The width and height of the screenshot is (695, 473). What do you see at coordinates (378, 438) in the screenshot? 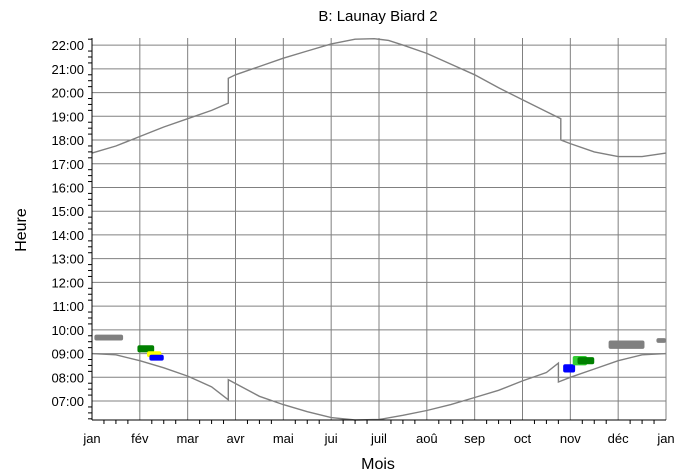
I see `x-tick-label: juil` at bounding box center [378, 438].